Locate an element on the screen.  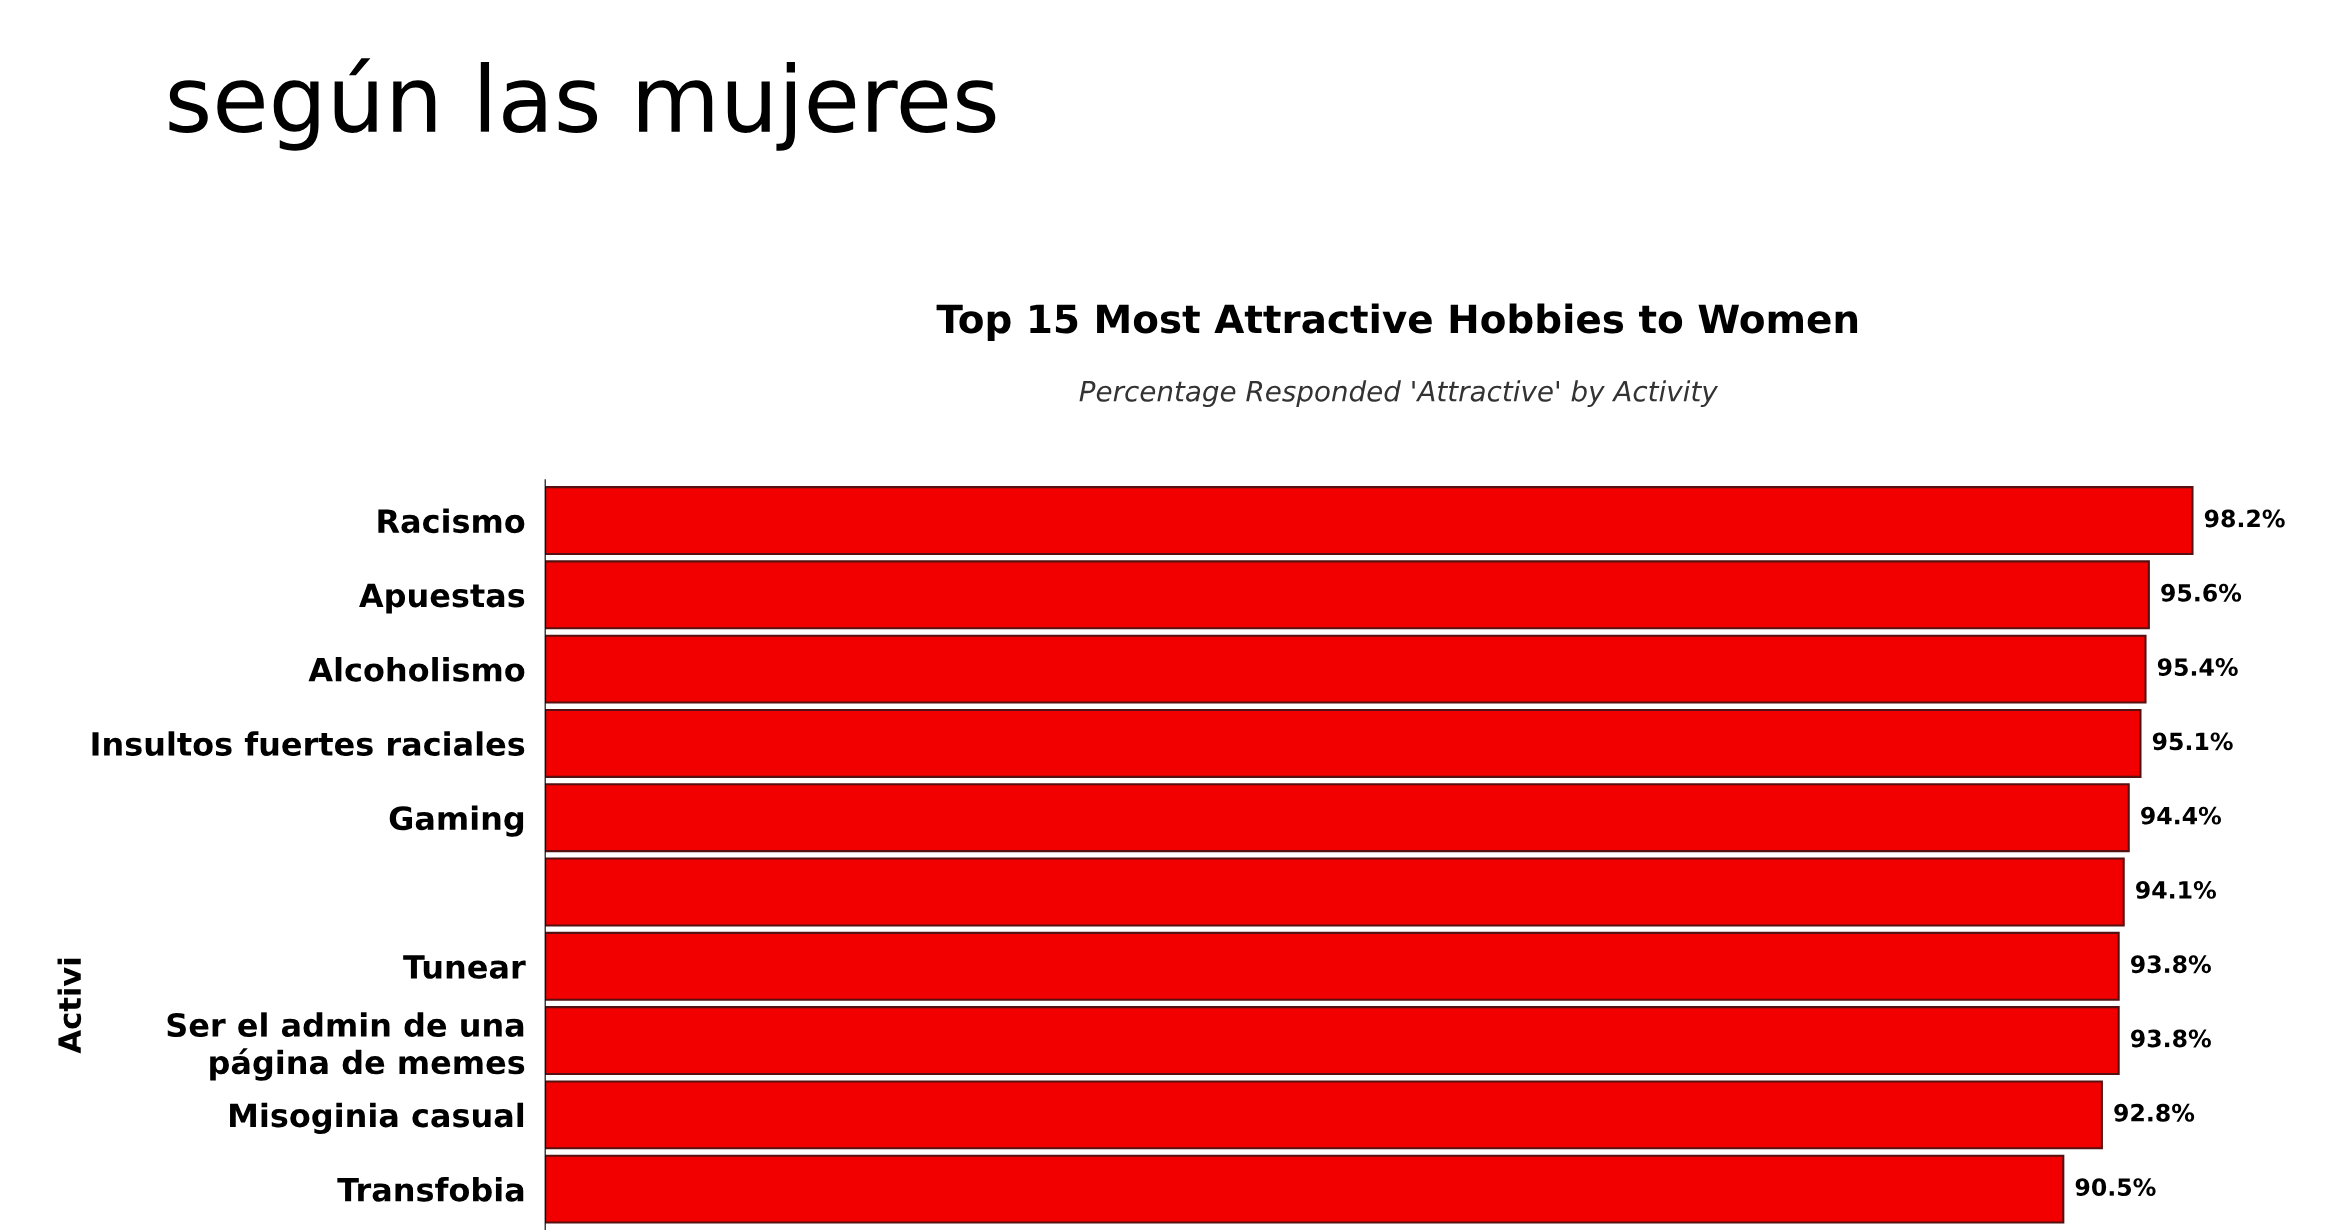
y-tick-label: Misoginia casual is located at coordinates (377, 1118).